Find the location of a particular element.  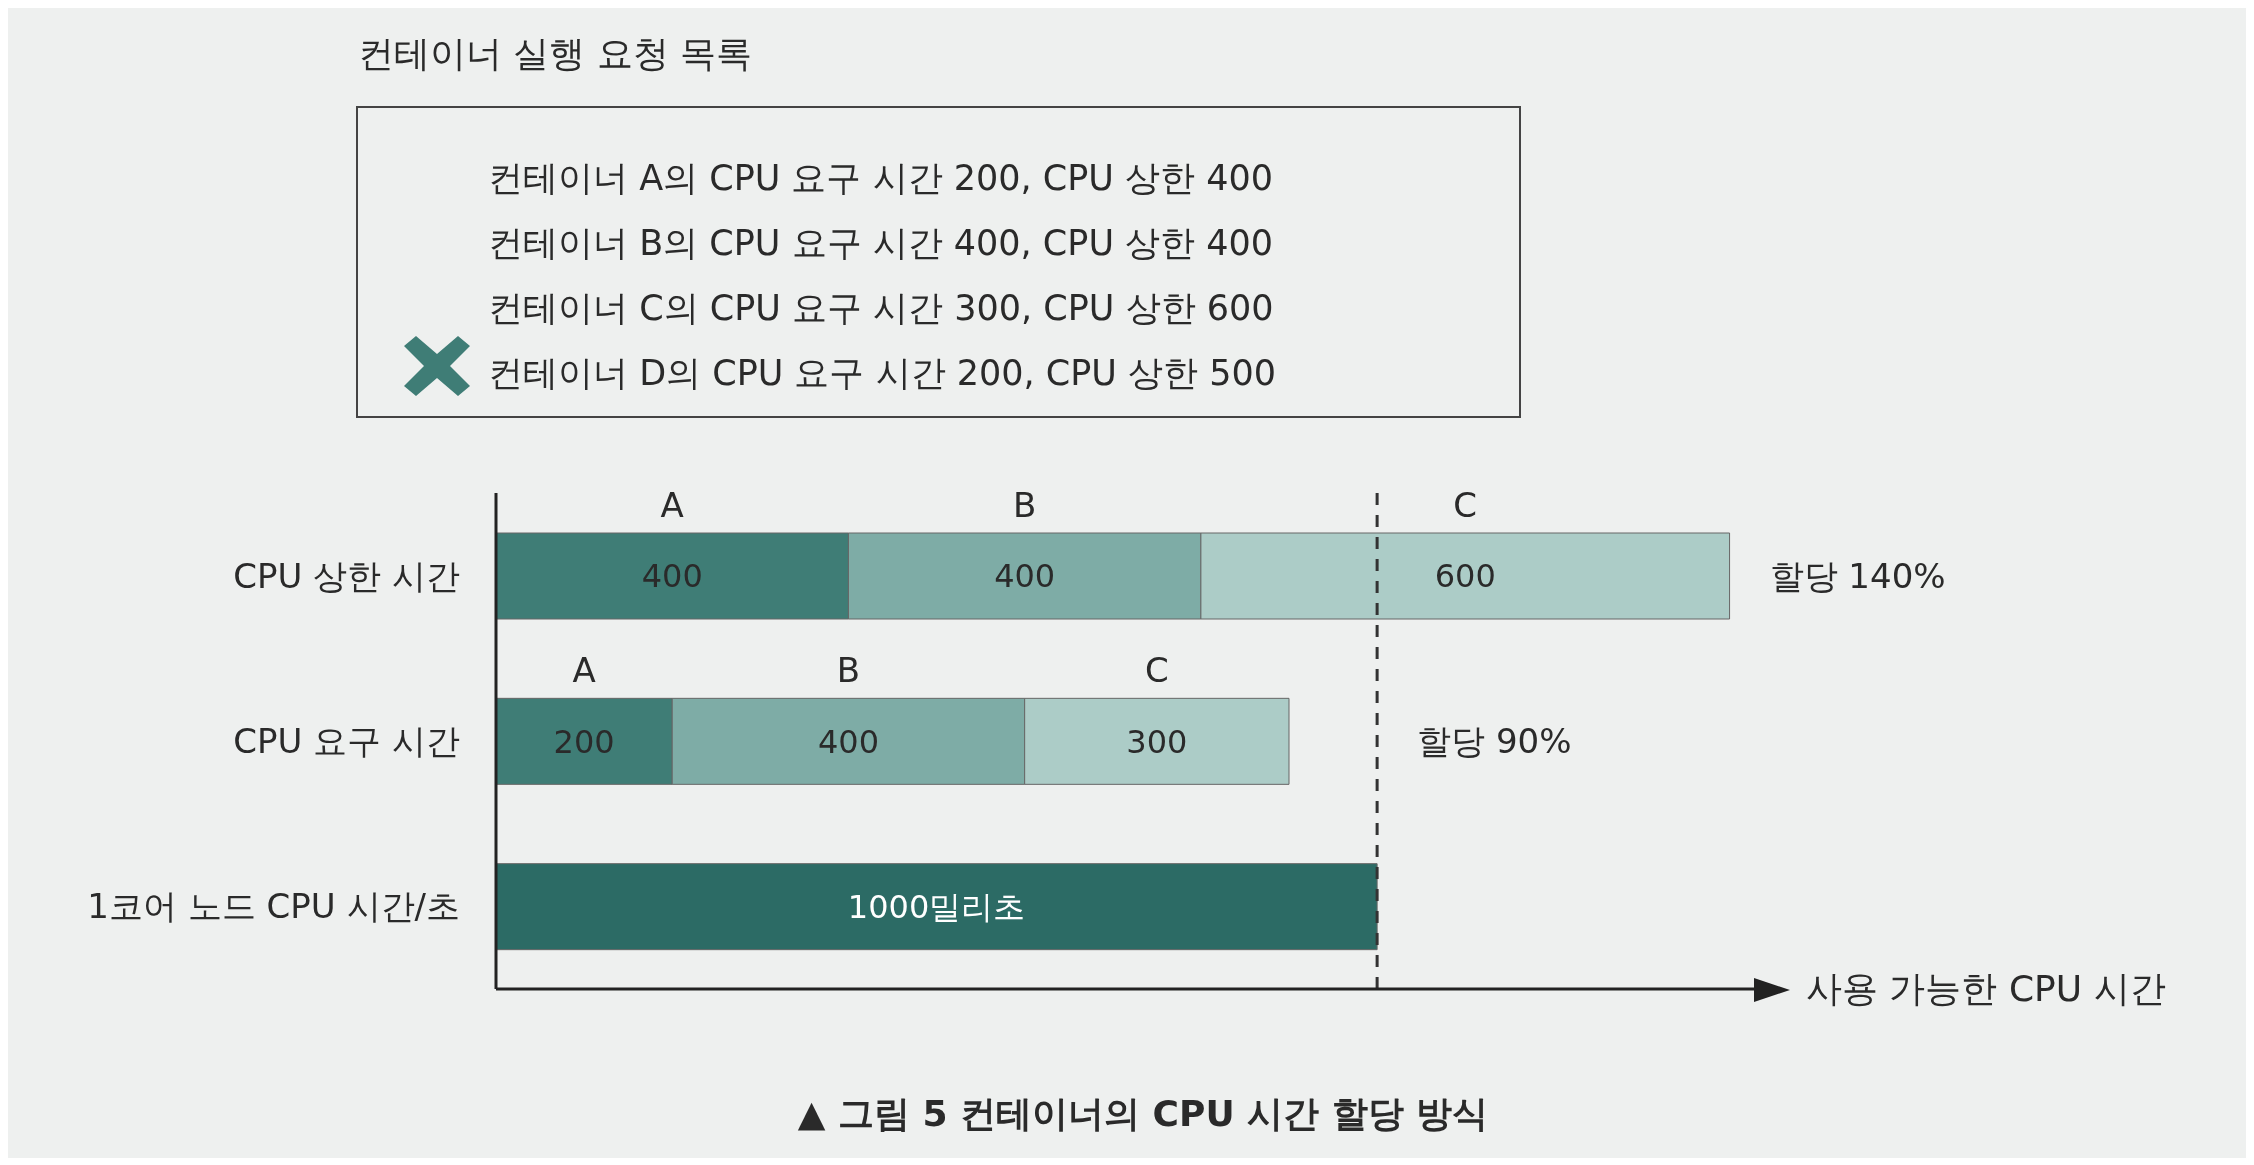

annotation: 할당 90% is located at coordinates (1494, 741).